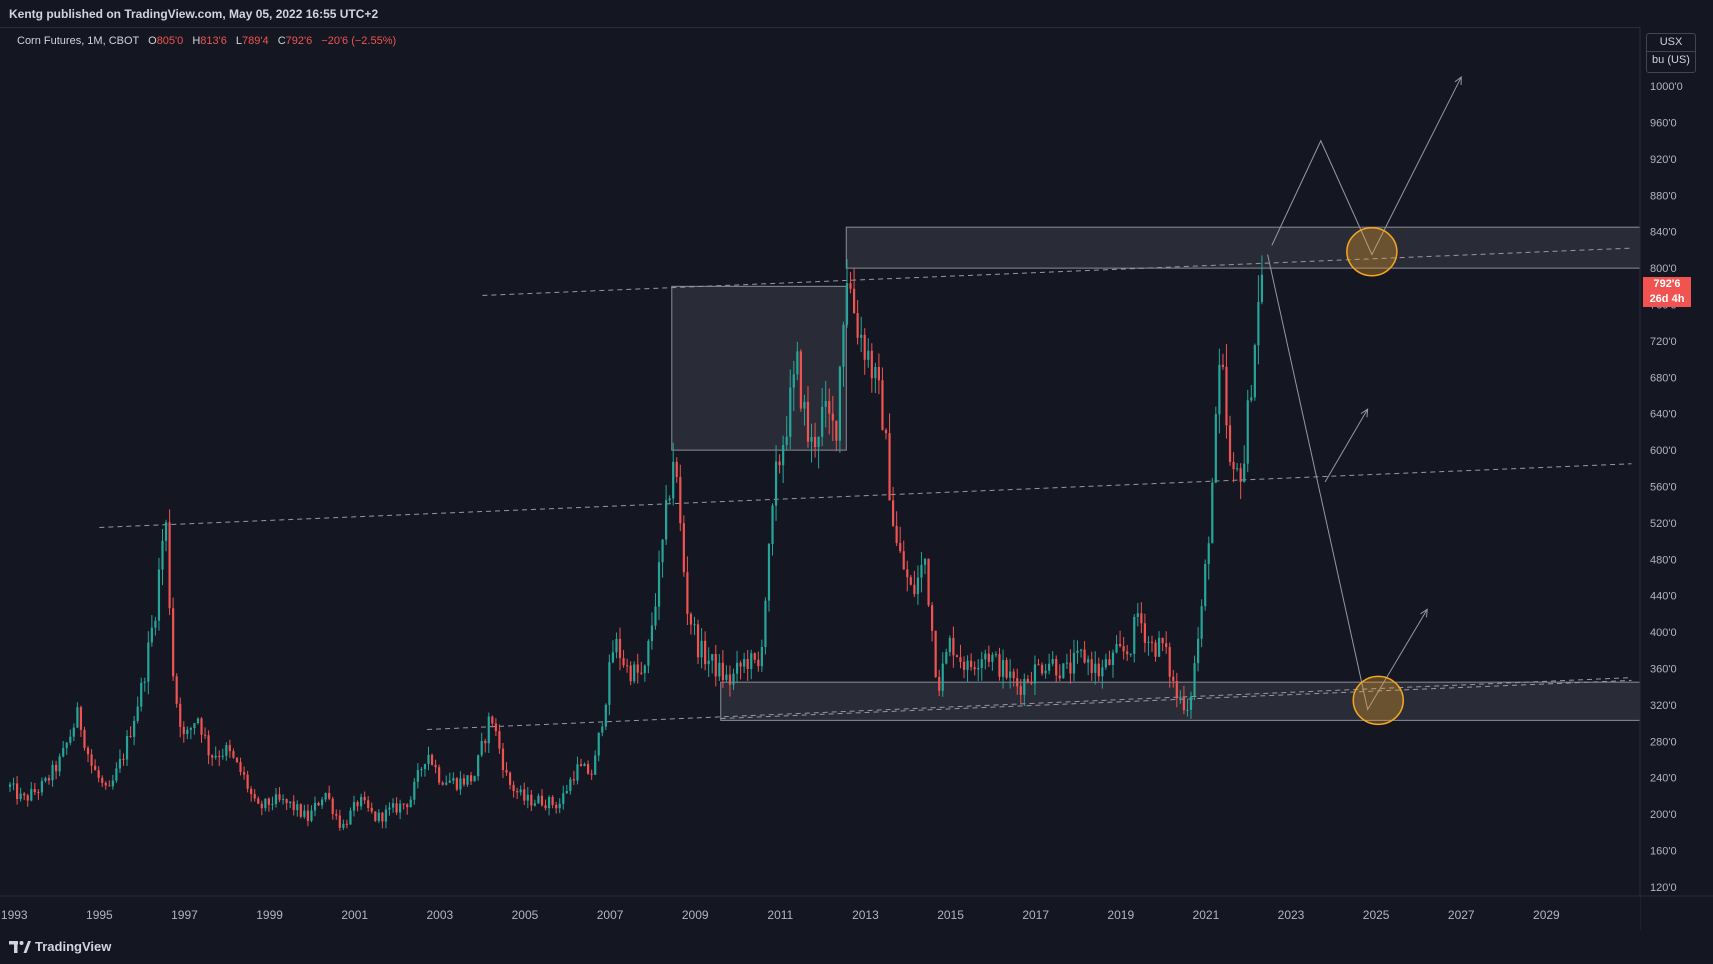  What do you see at coordinates (99, 915) in the screenshot?
I see `x-tick-label: 1995` at bounding box center [99, 915].